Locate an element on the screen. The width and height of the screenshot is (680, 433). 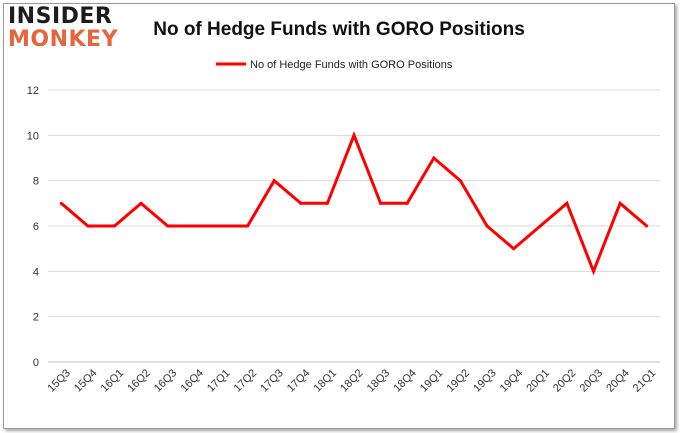
chart-title: No of Hedge Funds with GORO Positions is located at coordinates (339, 29).